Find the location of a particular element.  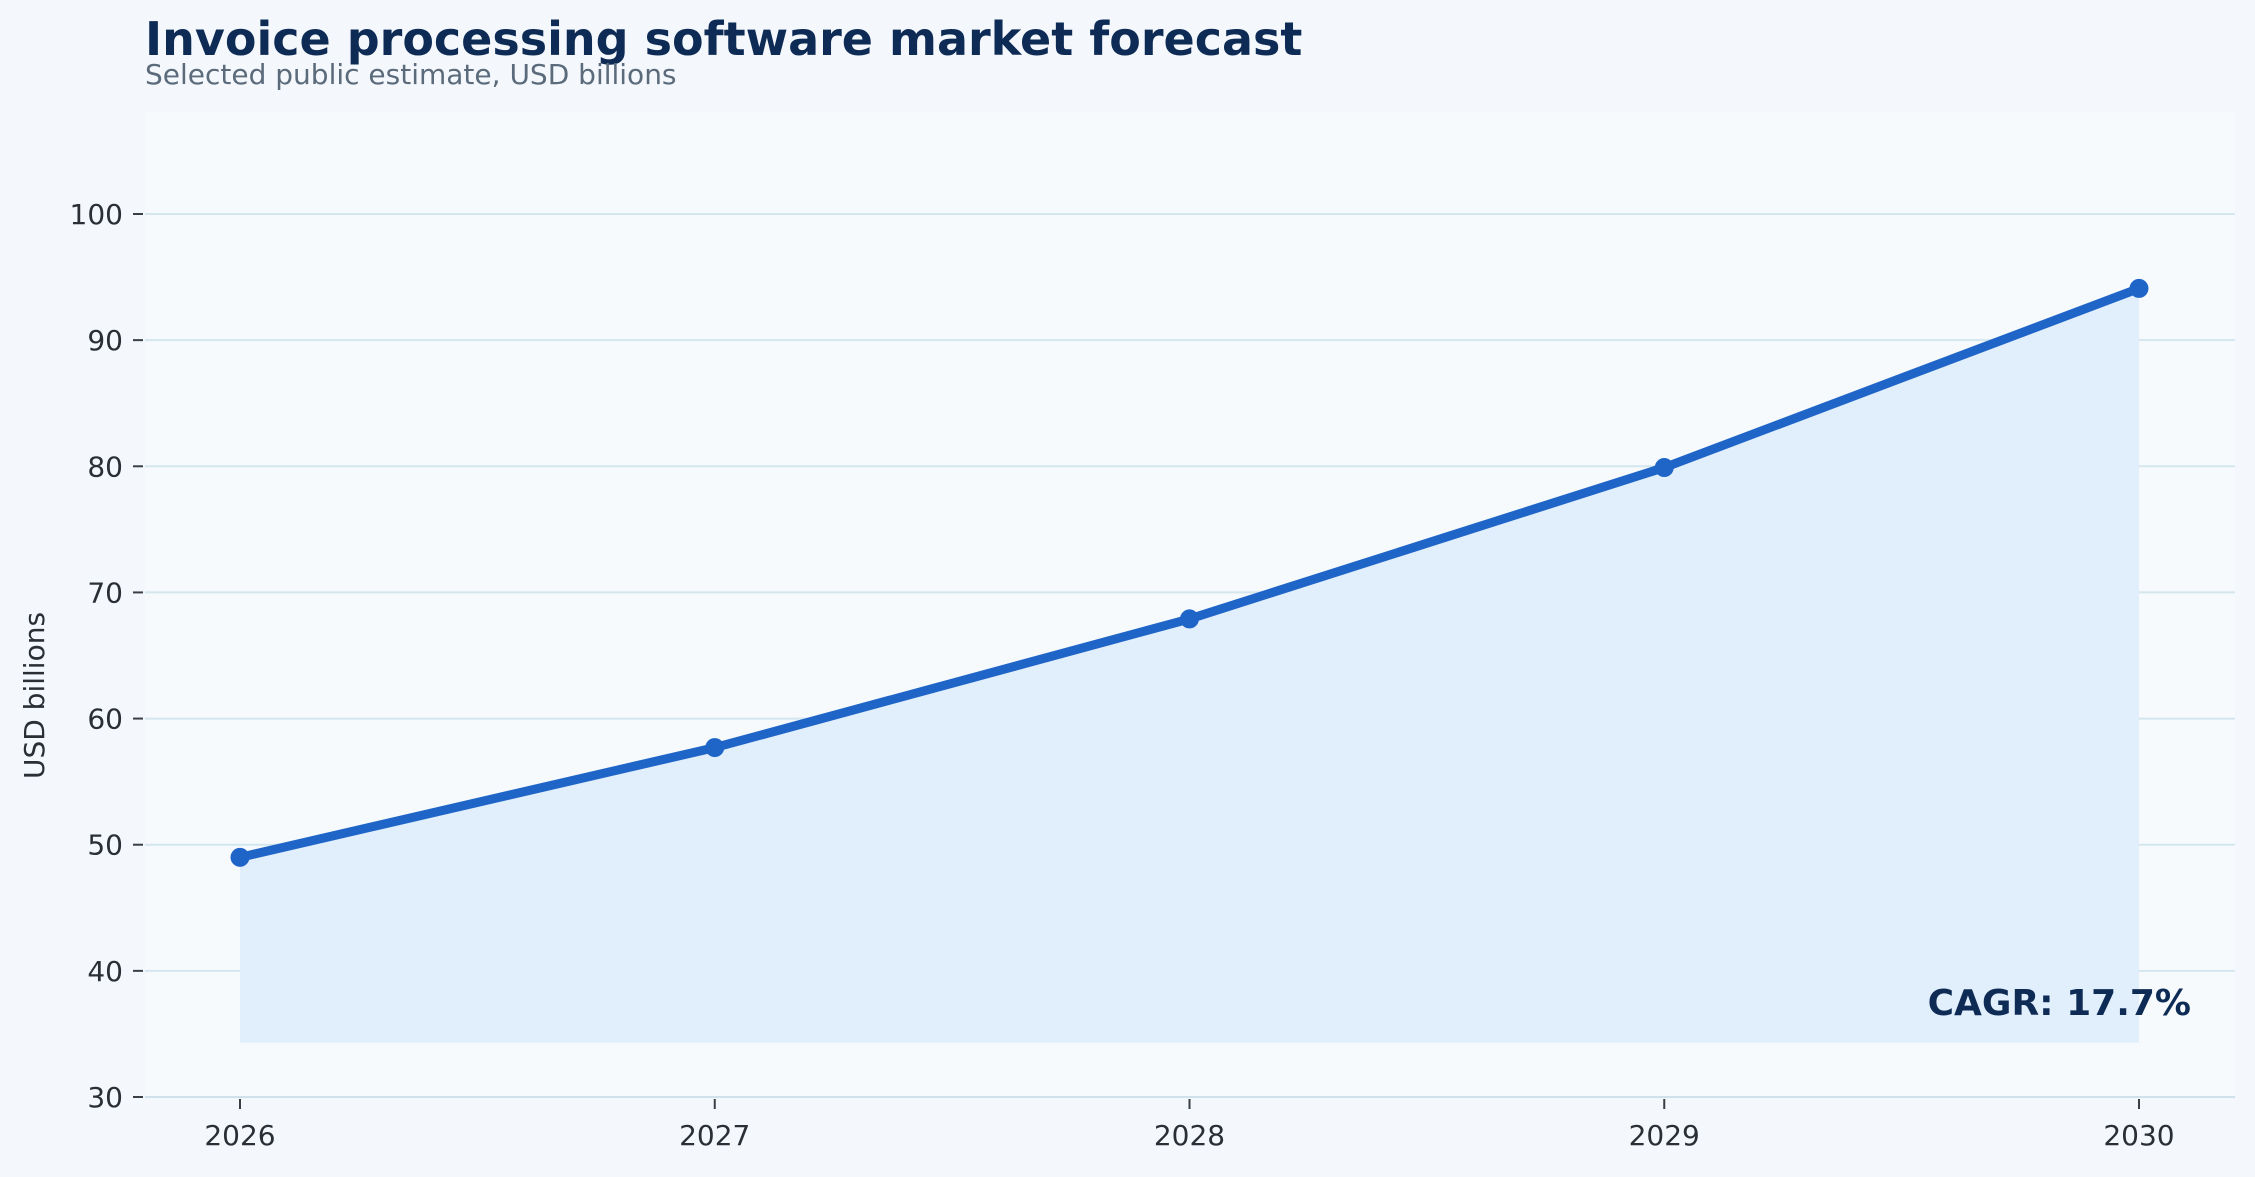

chart-subtitle: Selected public estimate, USD billions is located at coordinates (411, 74).